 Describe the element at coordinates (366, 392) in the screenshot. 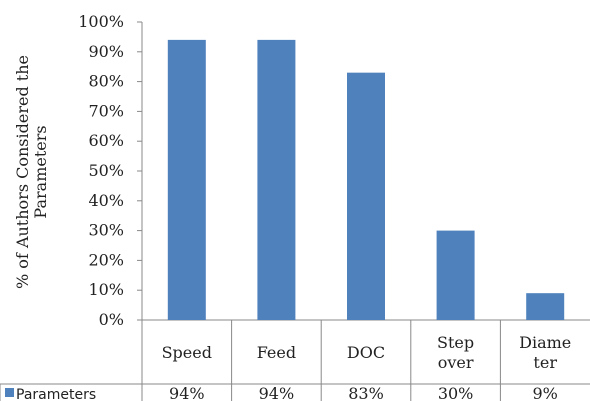

I see `data-table-value: 83%` at that location.